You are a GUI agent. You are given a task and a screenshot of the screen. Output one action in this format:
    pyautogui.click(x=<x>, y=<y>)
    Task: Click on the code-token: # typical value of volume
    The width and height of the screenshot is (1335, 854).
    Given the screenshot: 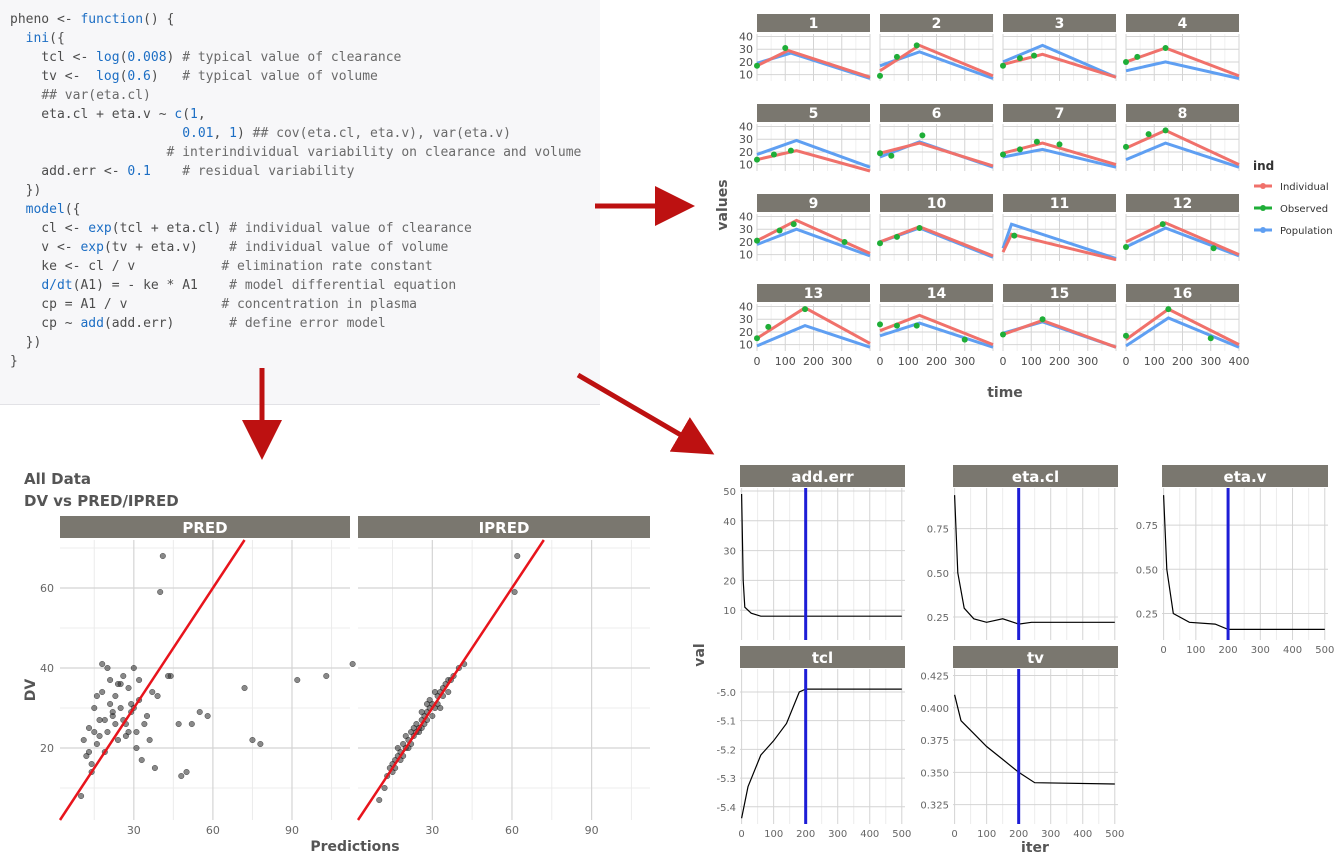 What is the action you would take?
    pyautogui.click(x=280, y=76)
    